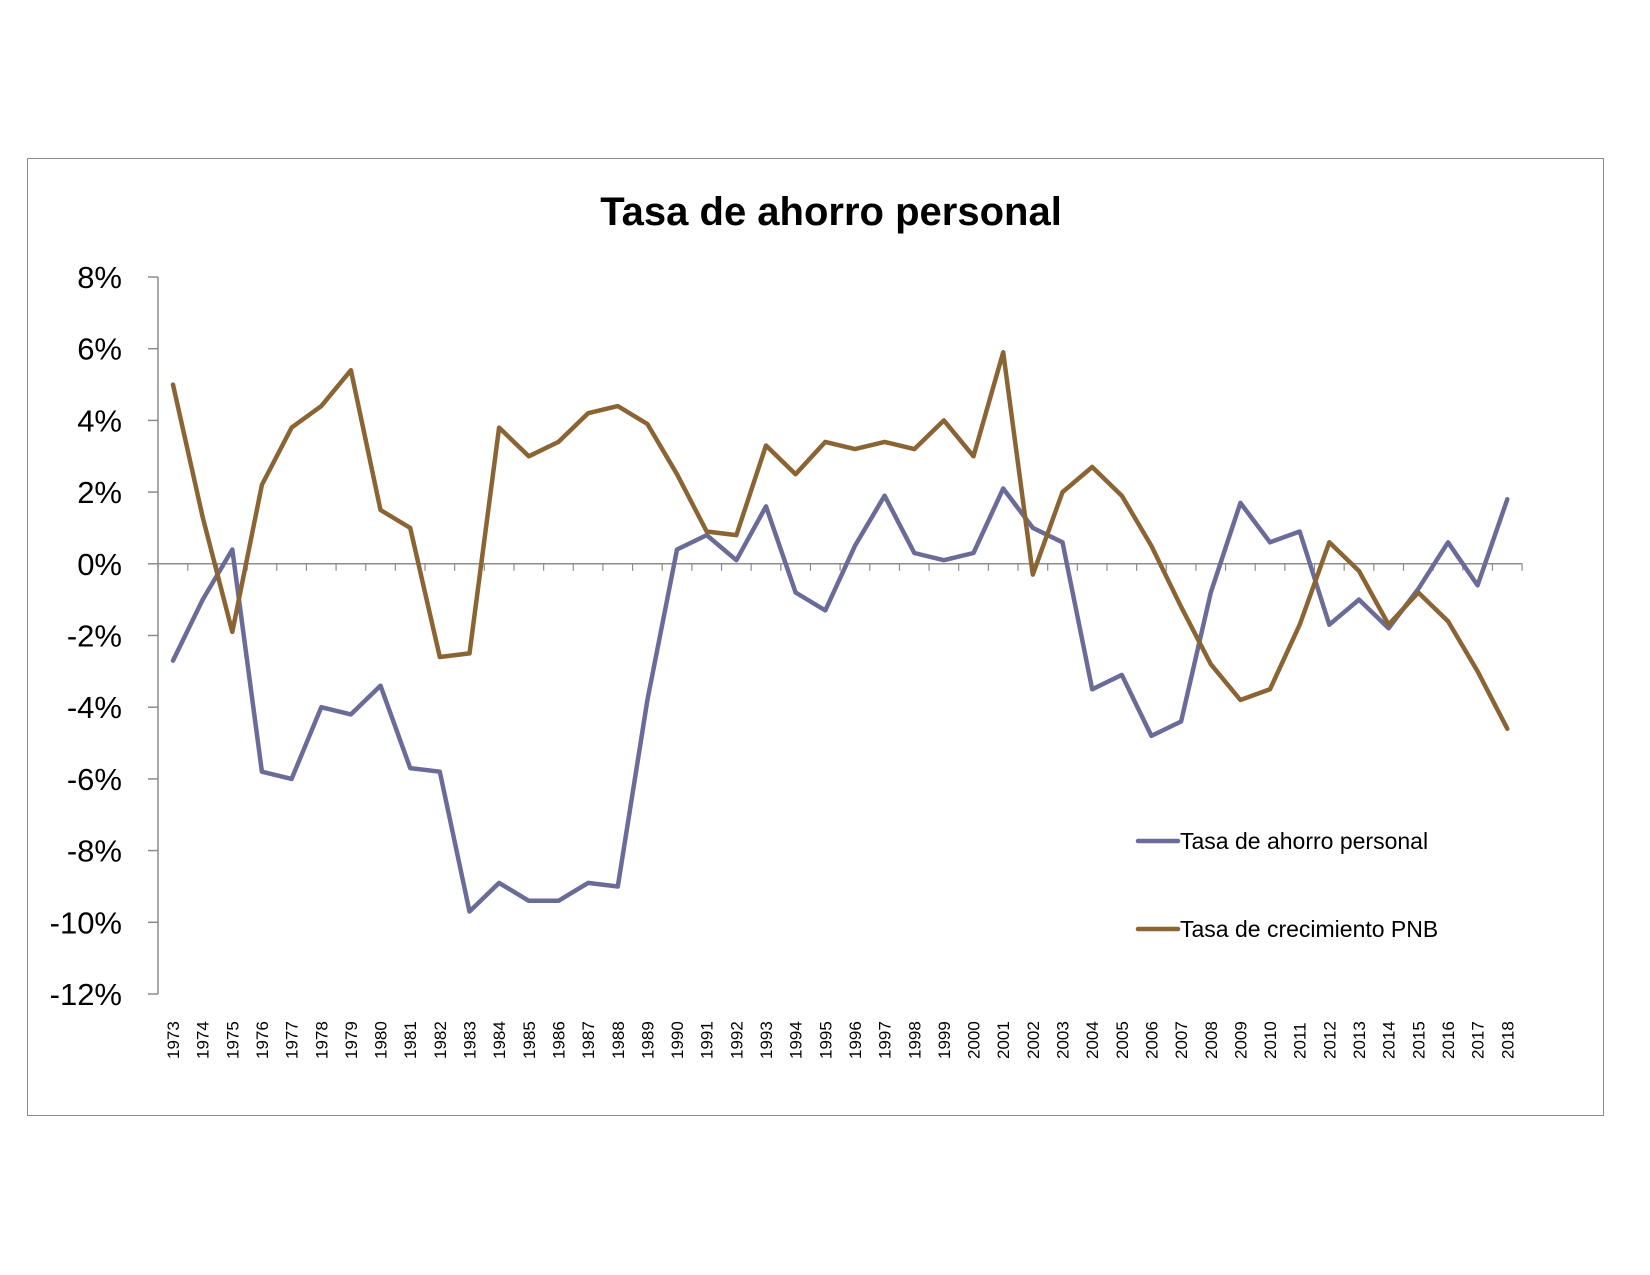 The height and width of the screenshot is (1275, 1650). I want to click on x-tick-label: 2016, so click(1448, 1040).